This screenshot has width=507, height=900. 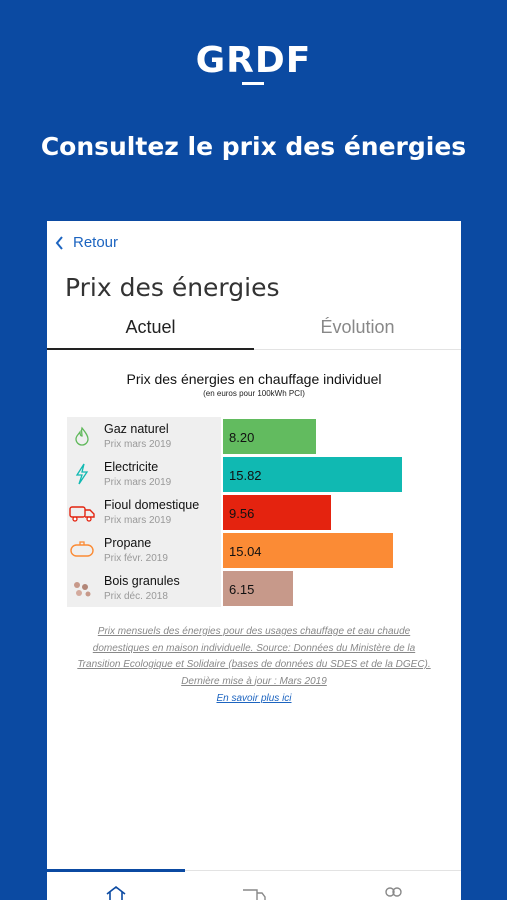 What do you see at coordinates (150, 333) in the screenshot?
I see `tab-actuel: Actuel` at bounding box center [150, 333].